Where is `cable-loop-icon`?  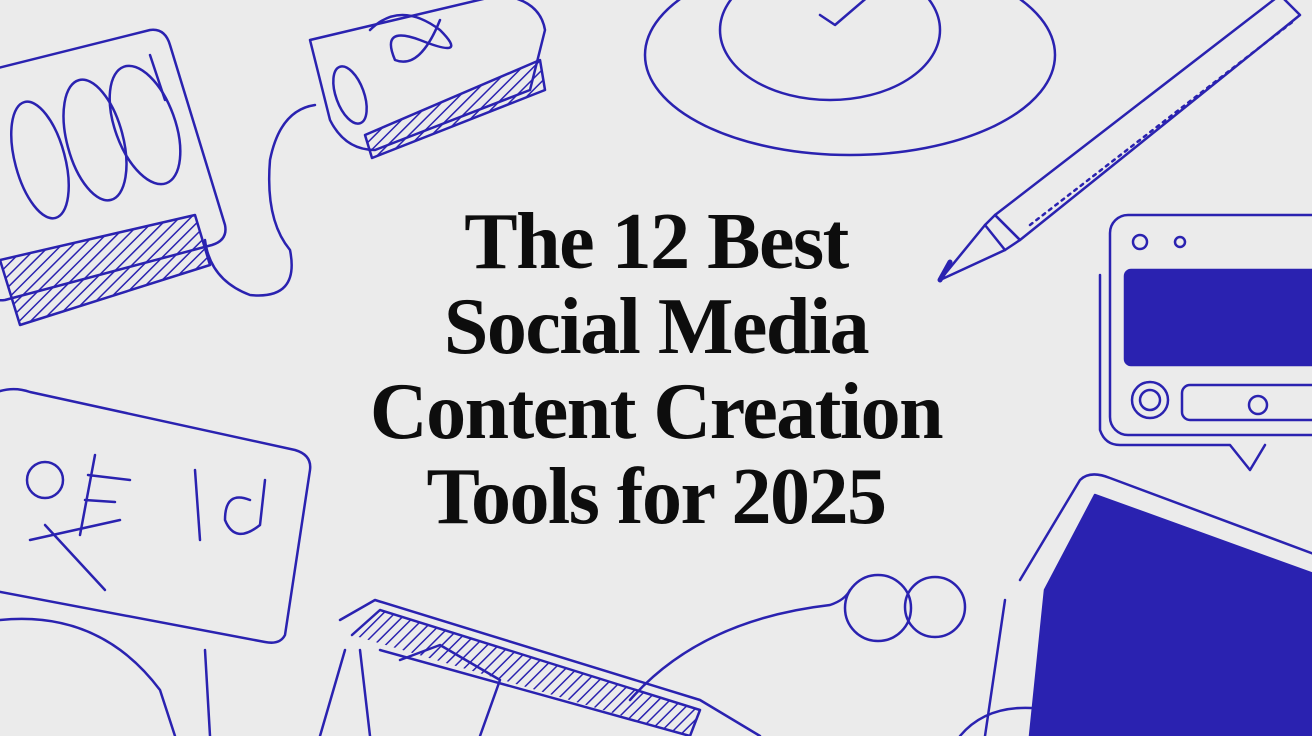 cable-loop-icon is located at coordinates (797, 637).